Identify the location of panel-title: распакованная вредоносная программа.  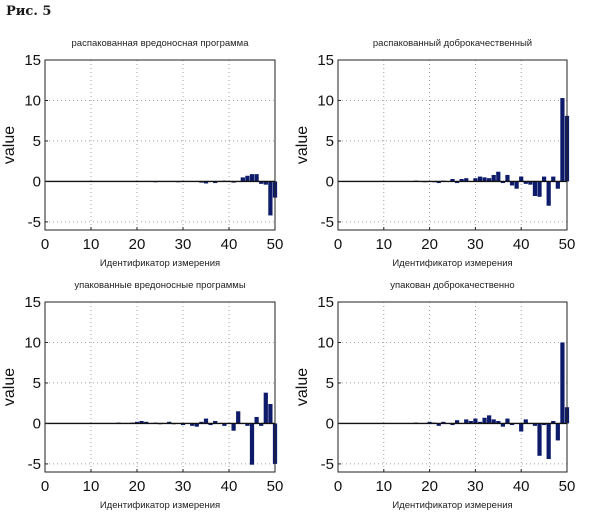
(161, 43).